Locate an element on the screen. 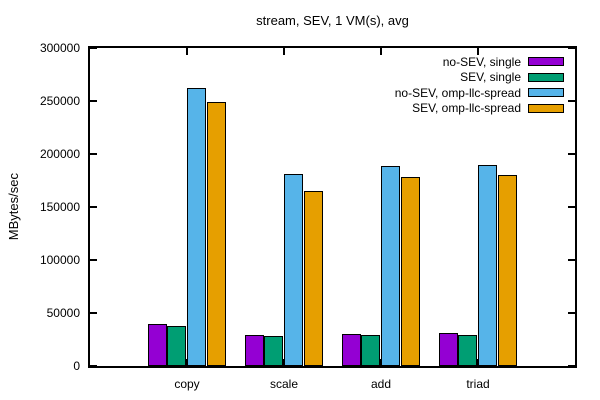  chart-title: stream, SEV, 1 VM(s), avg is located at coordinates (332, 20).